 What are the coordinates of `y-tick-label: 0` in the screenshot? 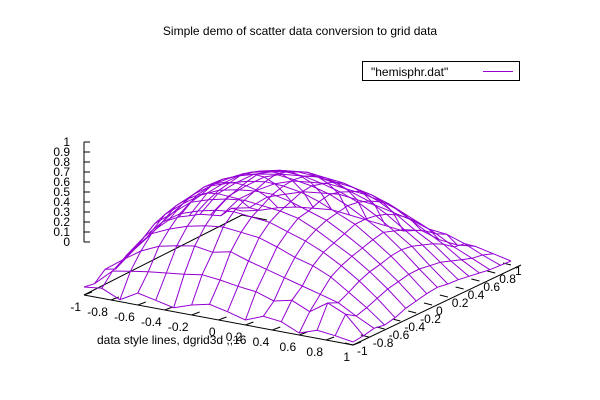 It's located at (439, 311).